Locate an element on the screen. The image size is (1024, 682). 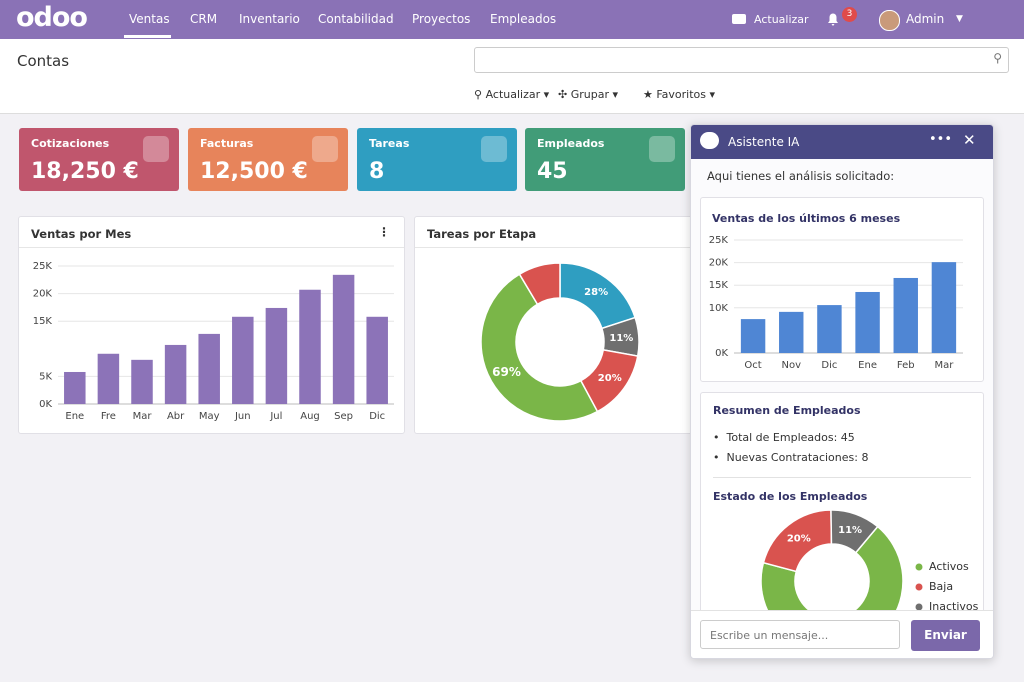
page-title: Contas is located at coordinates (43, 61).